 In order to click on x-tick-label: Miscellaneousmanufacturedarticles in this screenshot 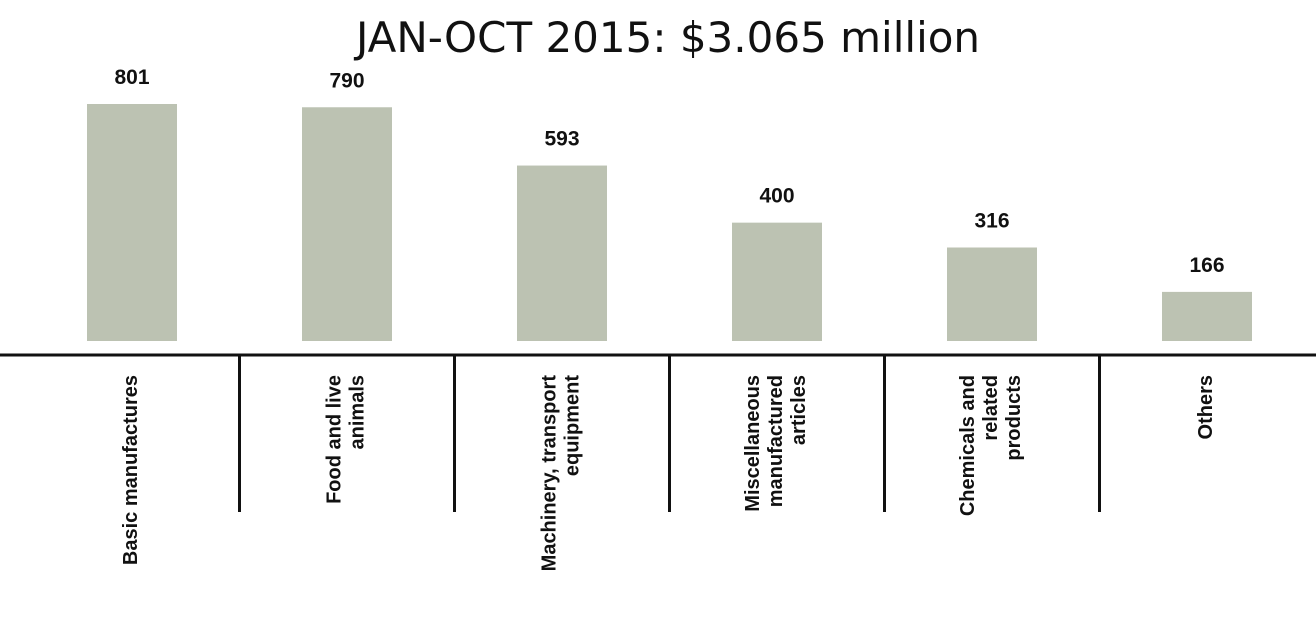, I will do `click(776, 443)`.